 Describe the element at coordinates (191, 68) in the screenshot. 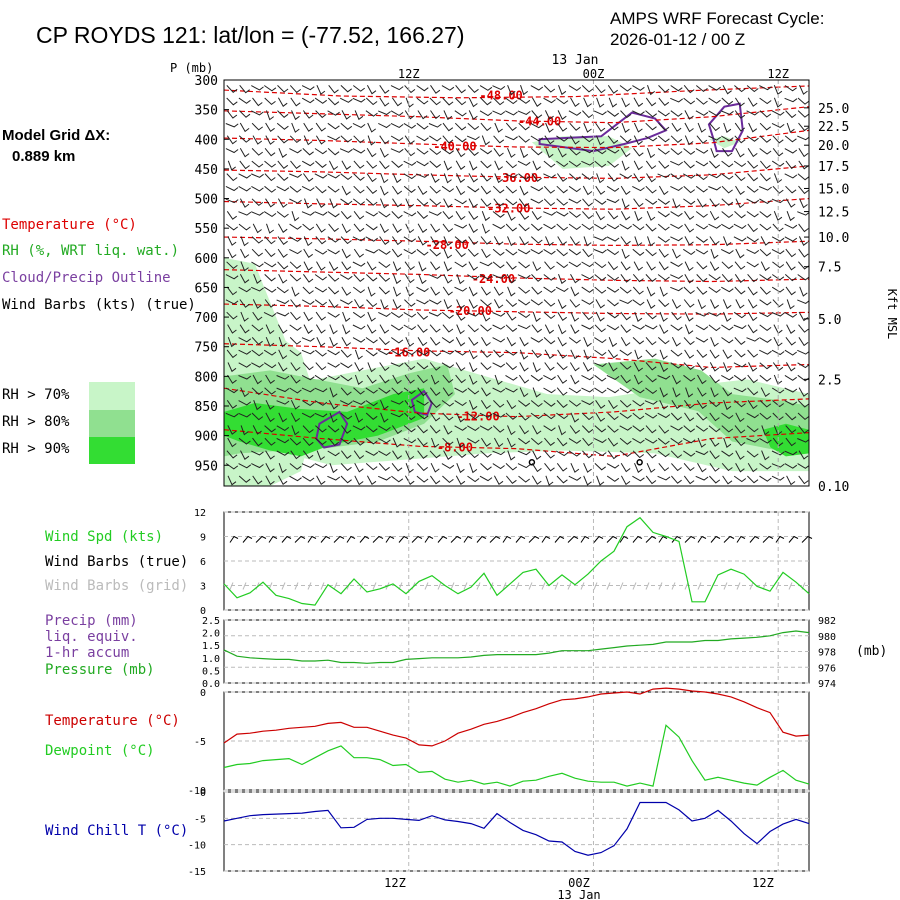

I see `pressure-axis-label: P (mb)` at that location.